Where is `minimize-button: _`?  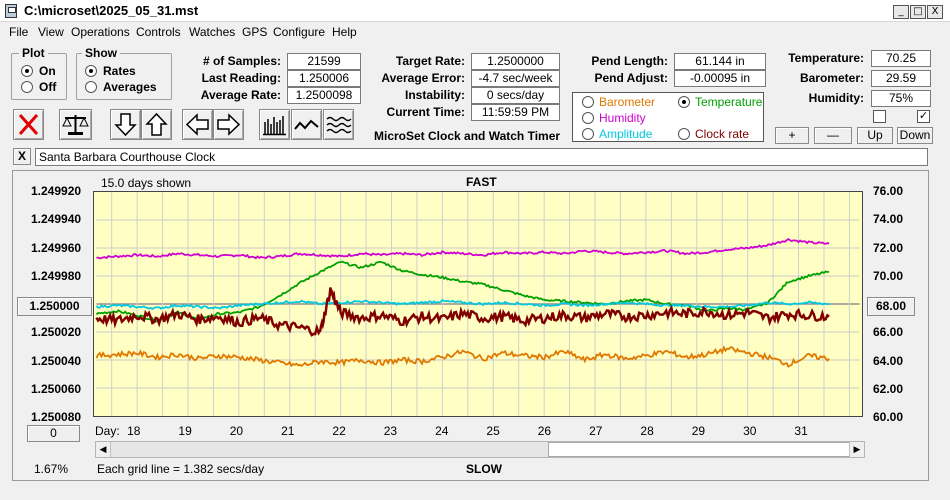
minimize-button: _ is located at coordinates (901, 12).